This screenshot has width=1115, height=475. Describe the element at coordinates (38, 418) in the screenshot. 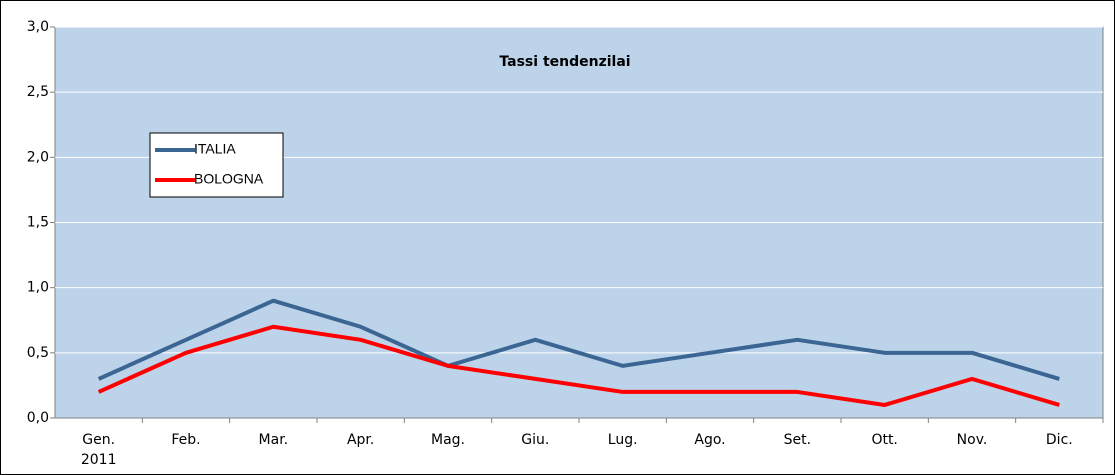

I see `y-tick-label: 0,0` at that location.